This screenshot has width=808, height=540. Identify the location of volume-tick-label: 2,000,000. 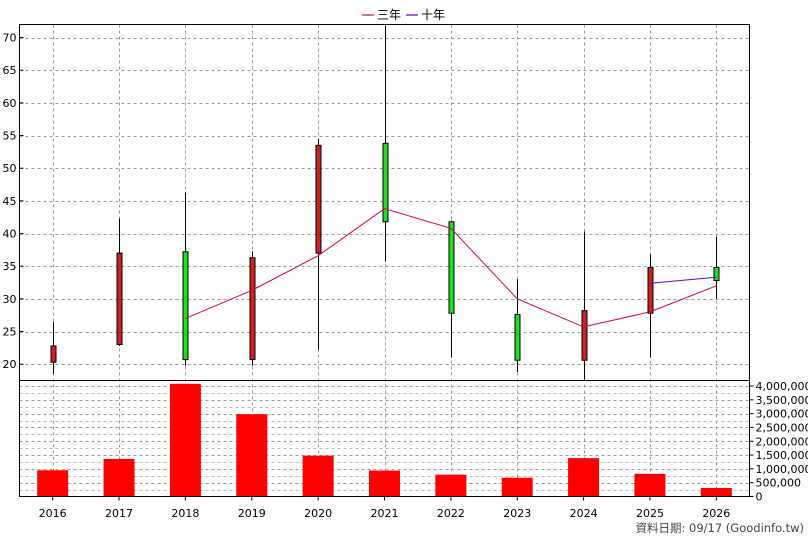
(782, 441).